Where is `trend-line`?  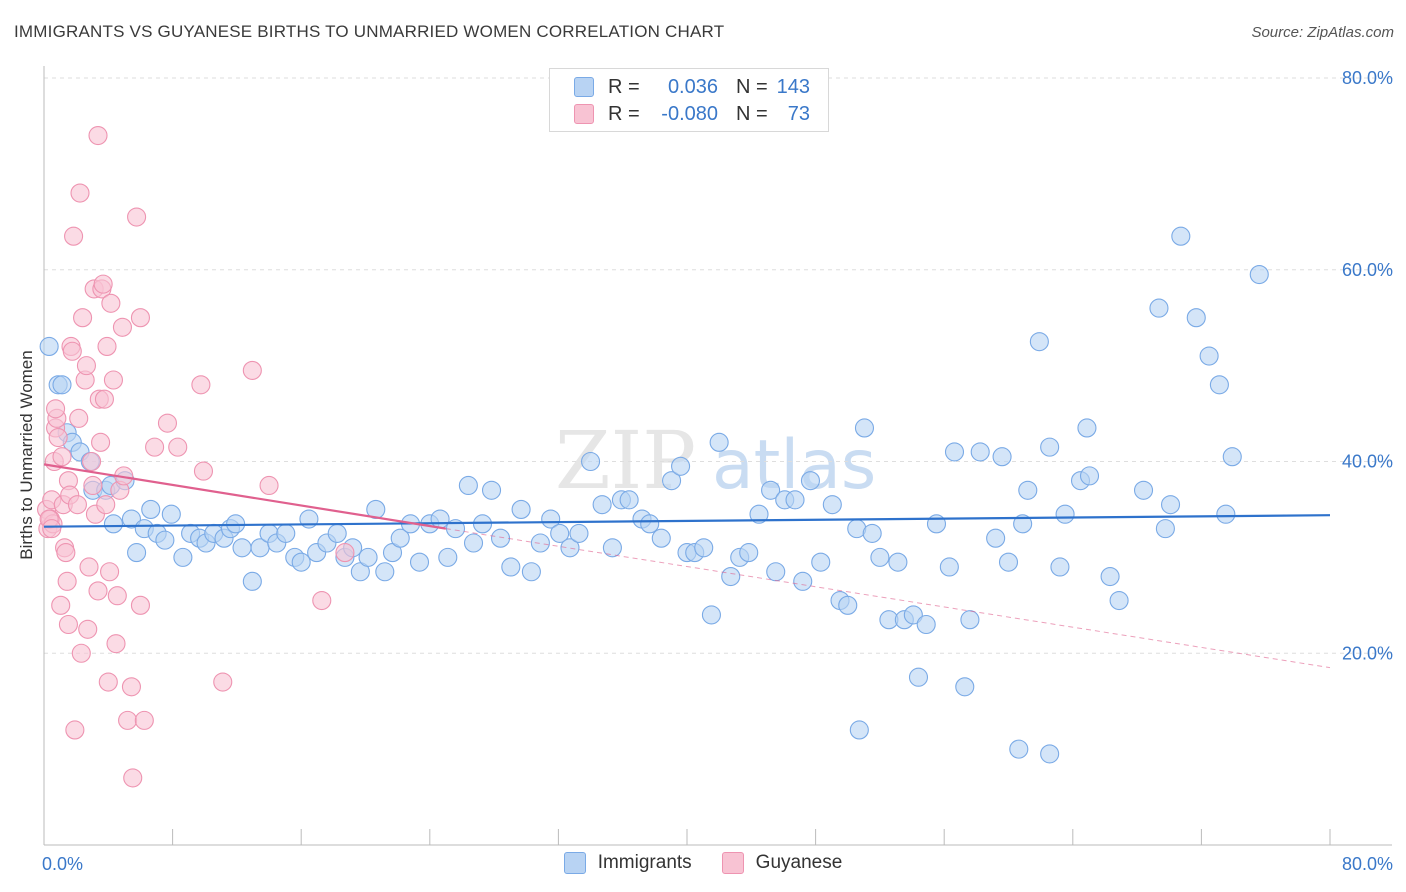 trend-line is located at coordinates (245, 496).